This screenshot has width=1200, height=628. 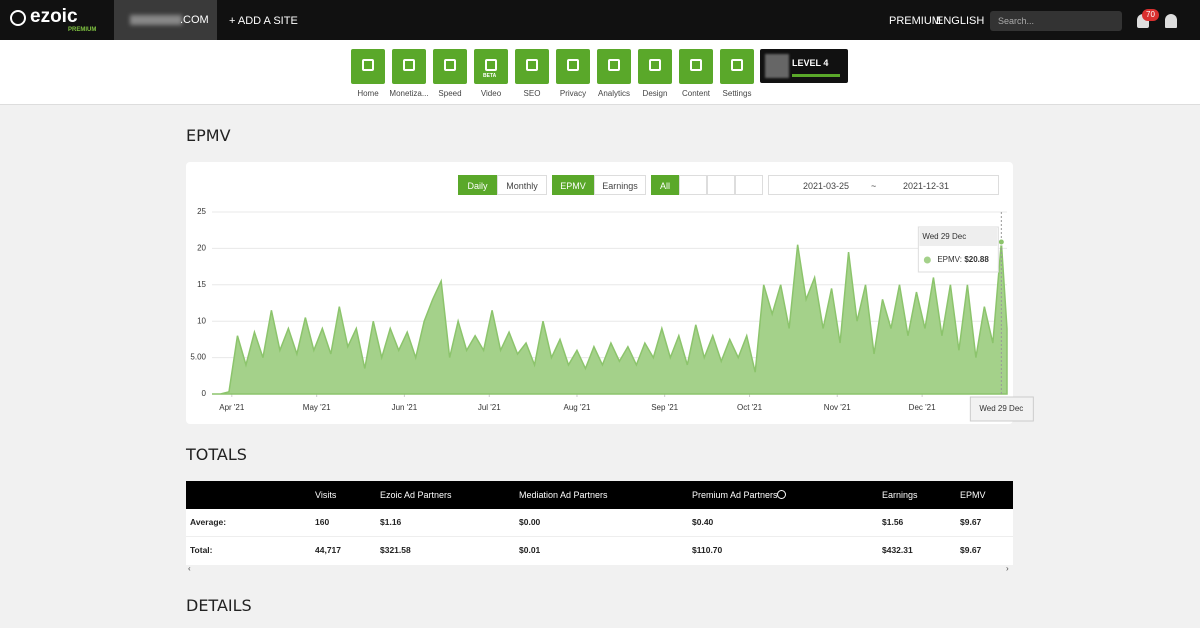 I want to click on logo-mark, so click(x=18, y=18).